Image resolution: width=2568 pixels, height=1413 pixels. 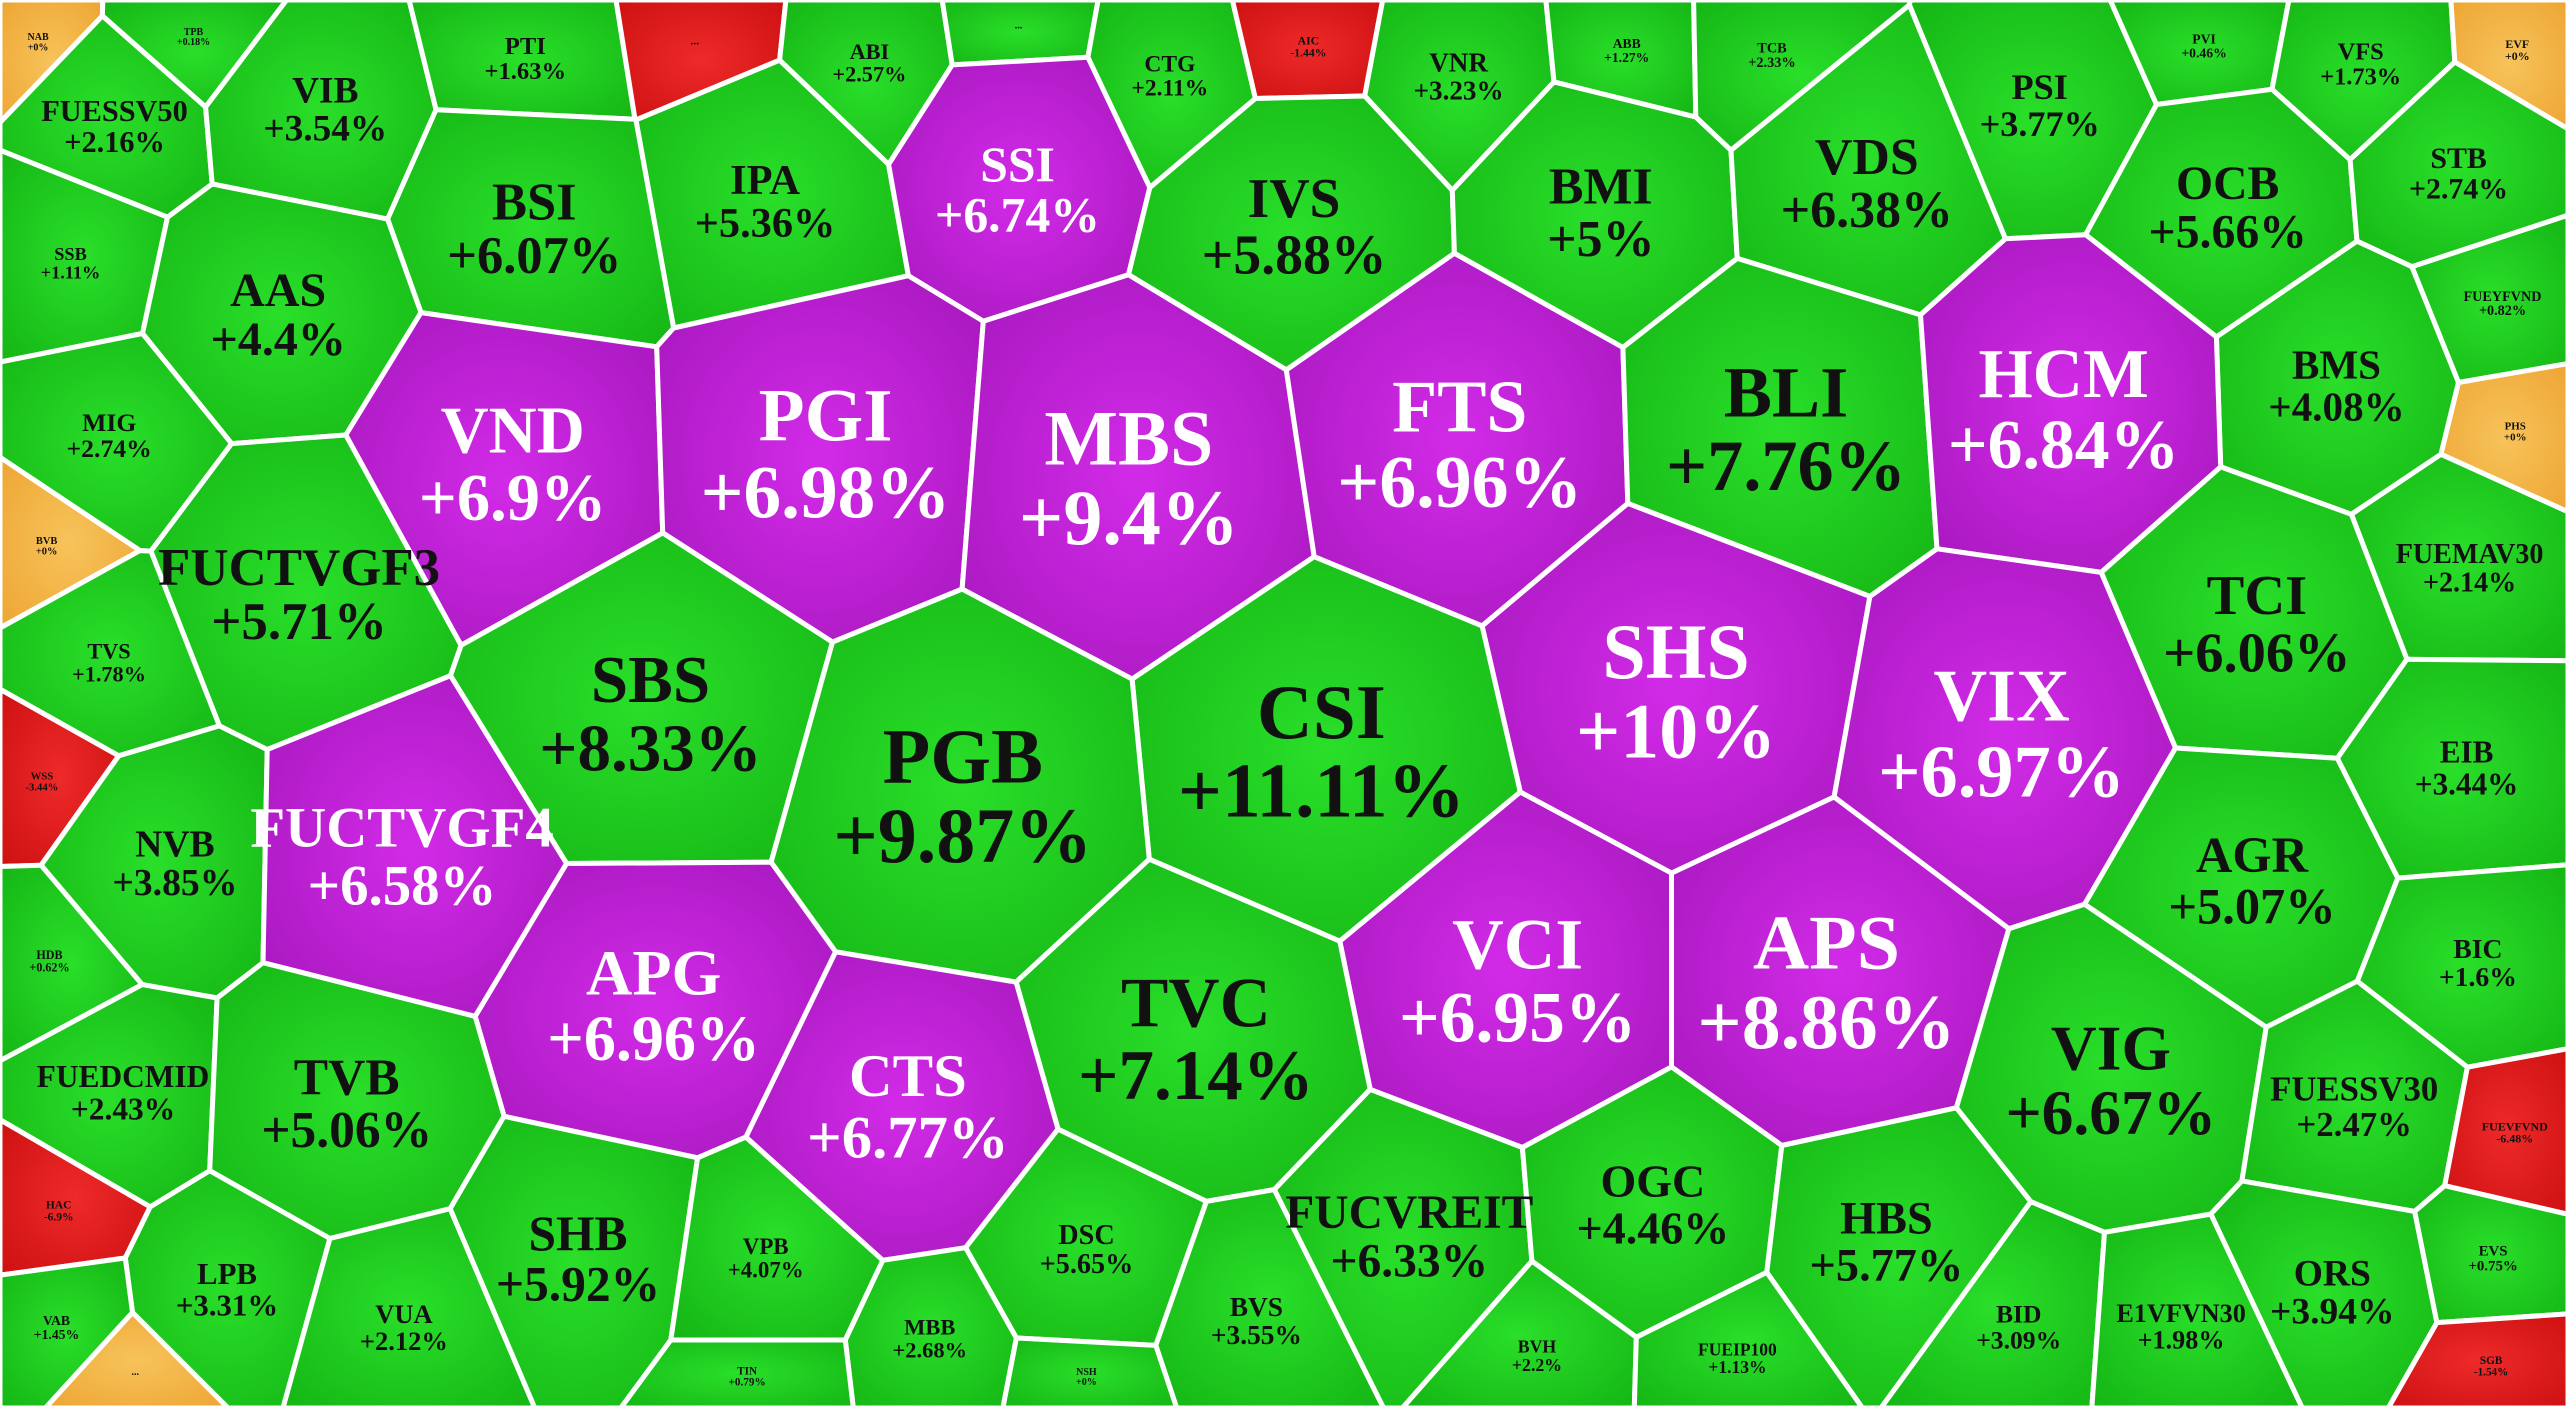 I want to click on ticker-label-hdb: HDB, so click(x=49, y=955).